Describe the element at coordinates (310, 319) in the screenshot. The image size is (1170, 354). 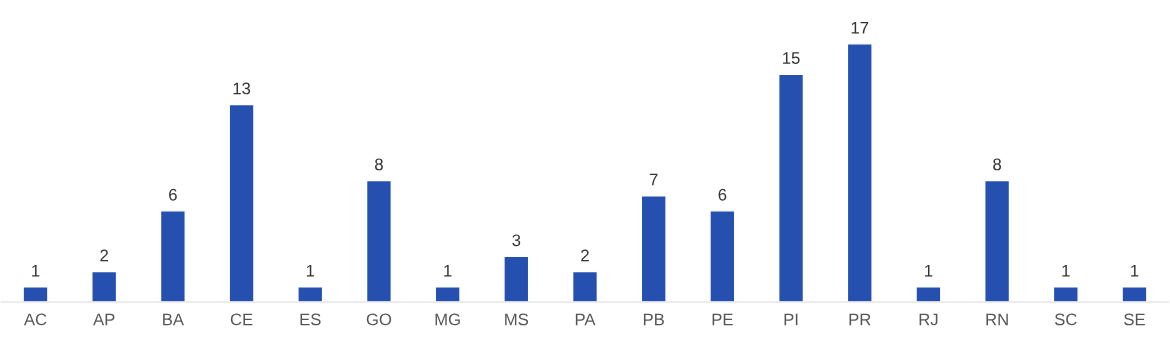
I see `x-tick-label: ES` at that location.